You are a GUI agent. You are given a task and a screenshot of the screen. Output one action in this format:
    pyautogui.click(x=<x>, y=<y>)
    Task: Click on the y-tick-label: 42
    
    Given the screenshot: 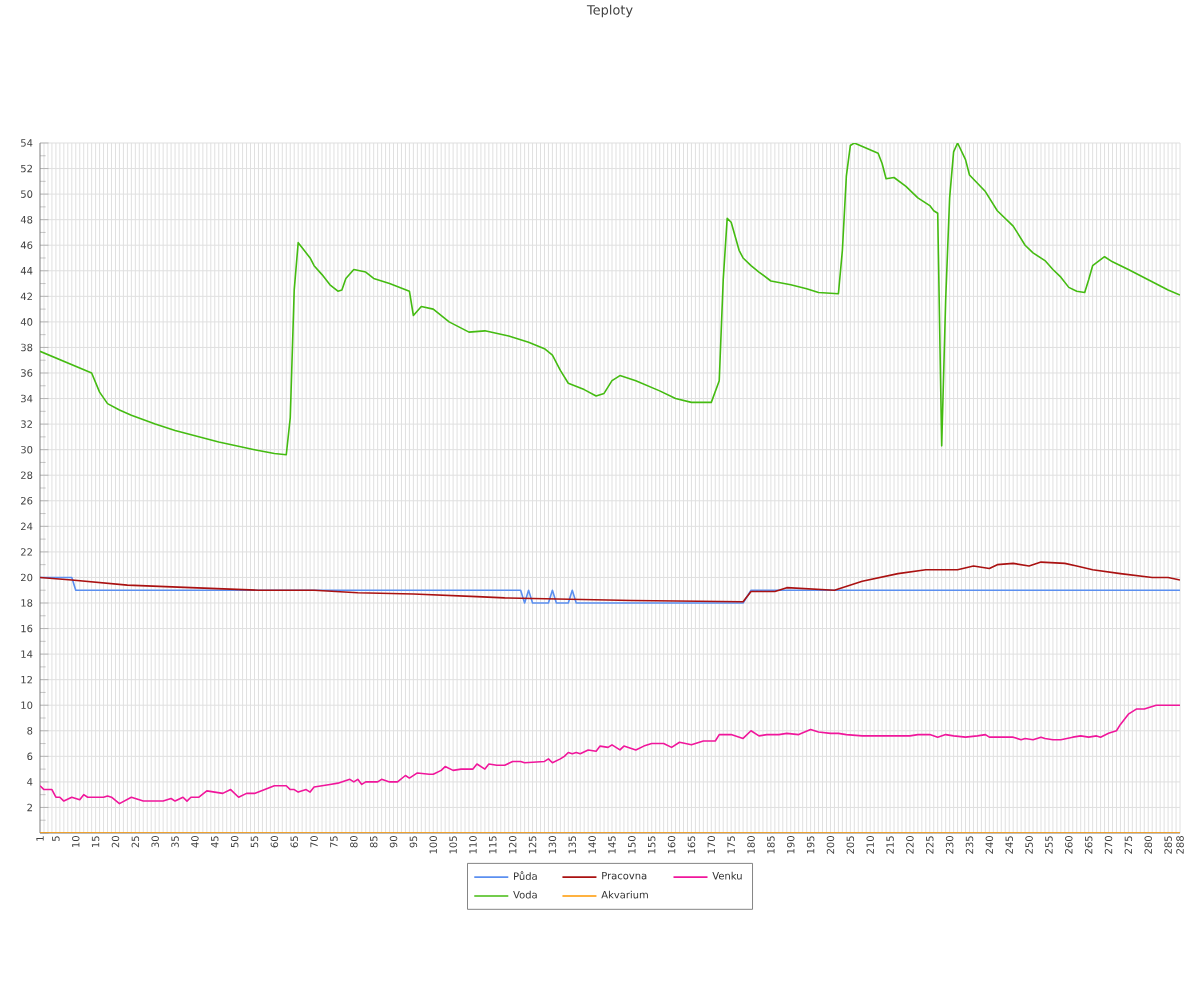 What is the action you would take?
    pyautogui.click(x=26, y=296)
    